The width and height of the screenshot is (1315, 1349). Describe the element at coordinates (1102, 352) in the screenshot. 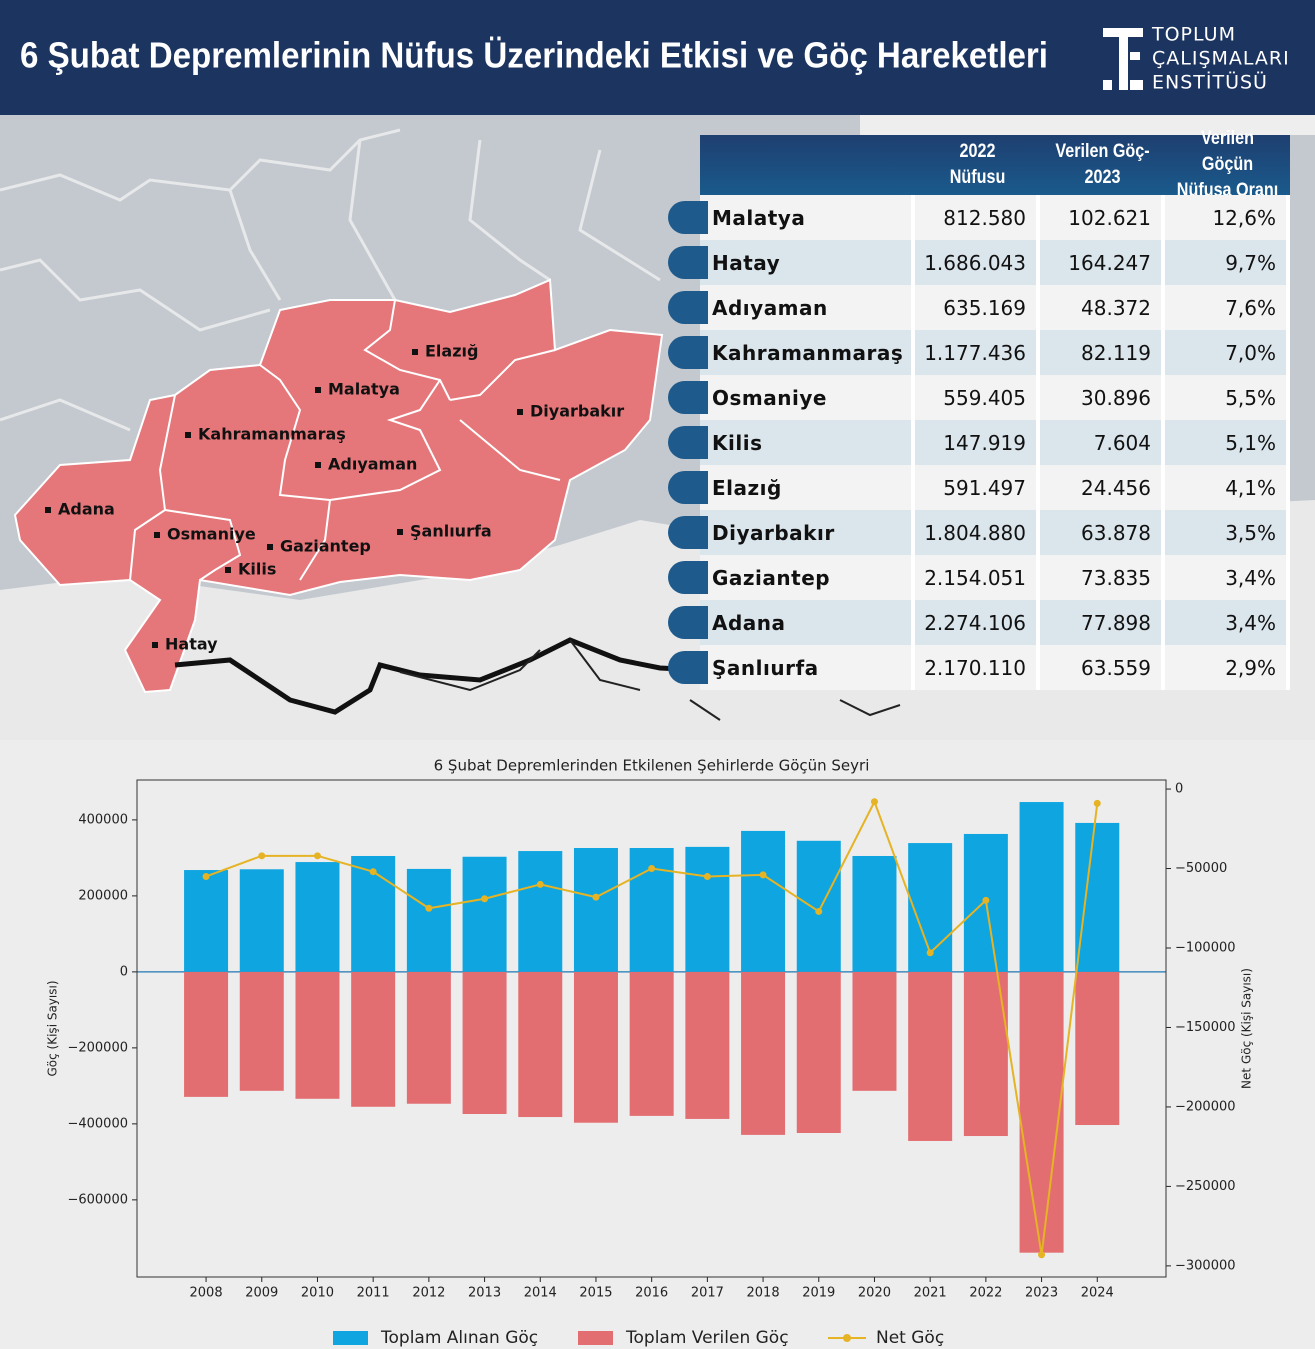

I see `table-cell: 82.119` at that location.